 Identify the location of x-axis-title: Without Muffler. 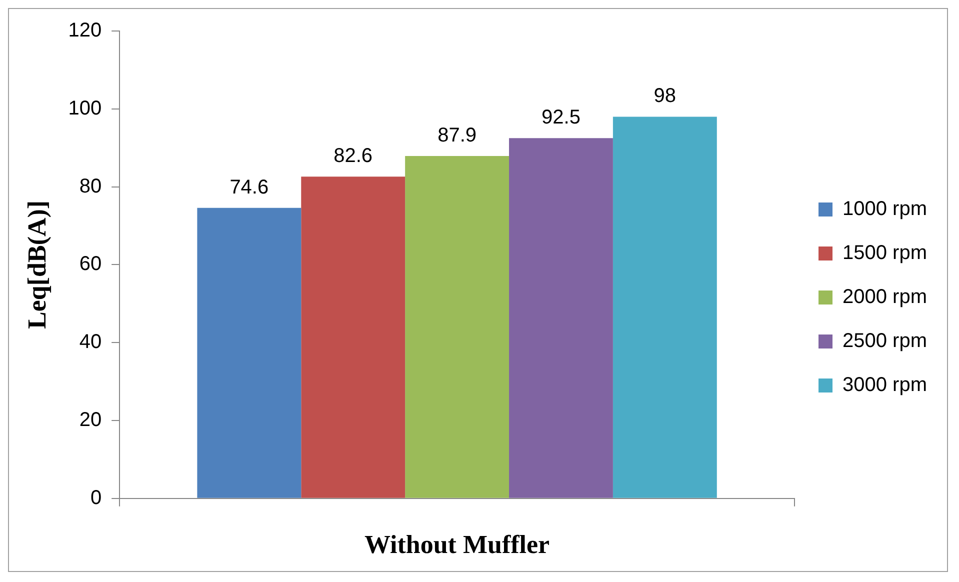
(457, 545).